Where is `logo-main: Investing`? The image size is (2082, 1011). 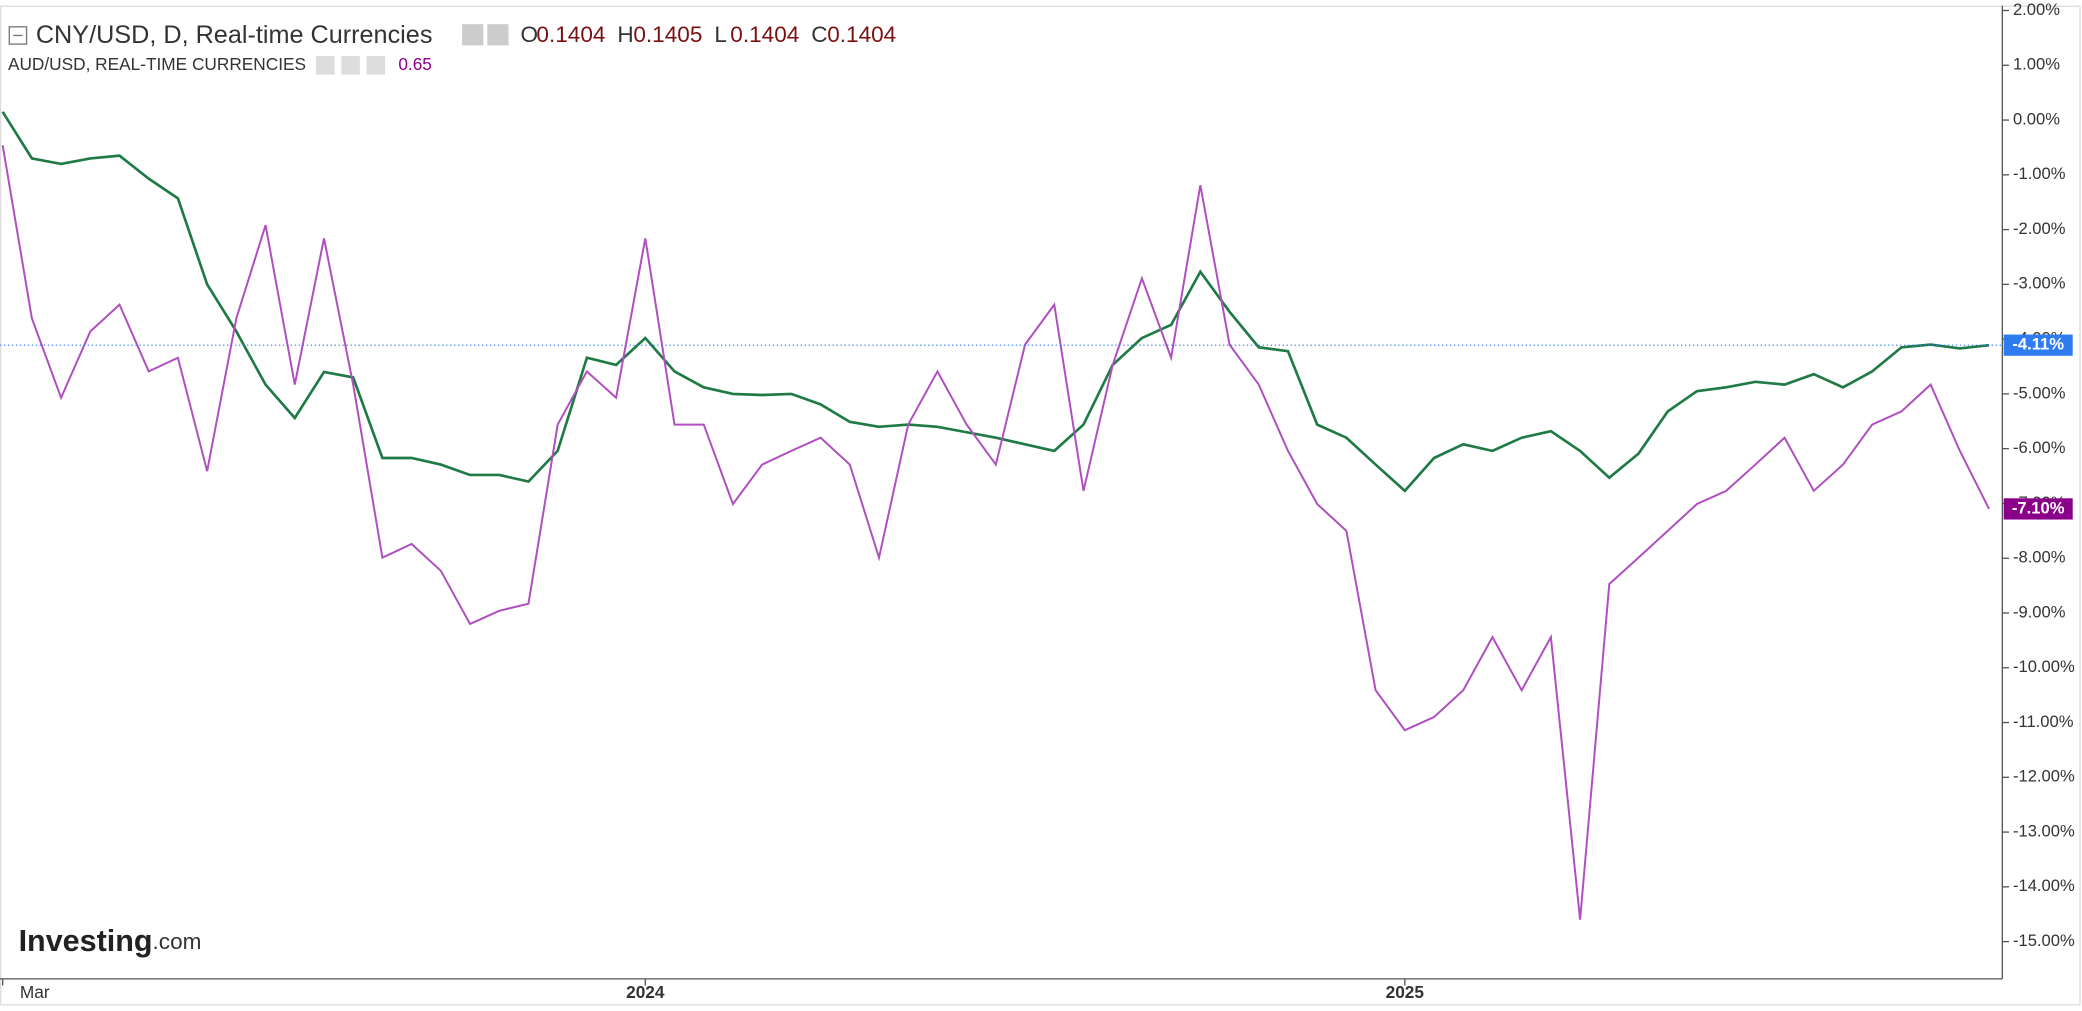 logo-main: Investing is located at coordinates (86, 941).